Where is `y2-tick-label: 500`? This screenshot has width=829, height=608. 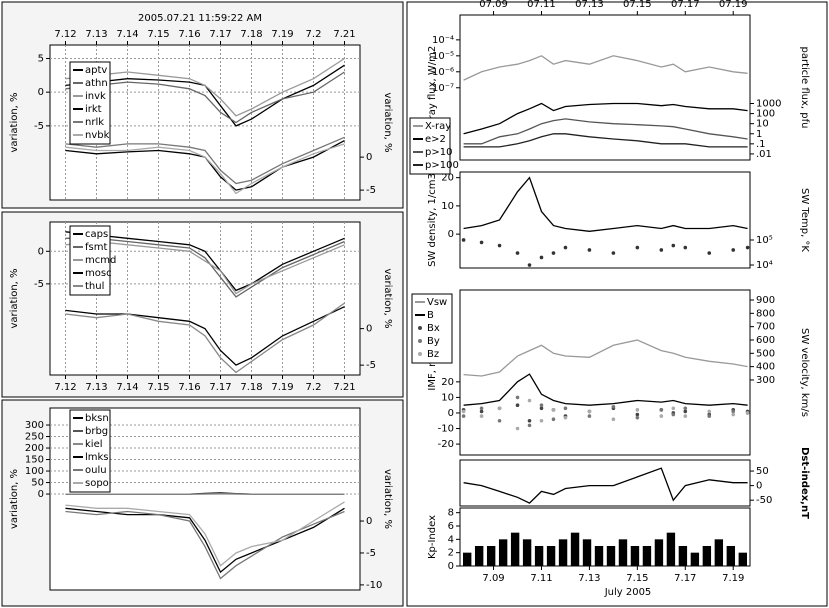
y2-tick-label: 500 is located at coordinates (765, 353).